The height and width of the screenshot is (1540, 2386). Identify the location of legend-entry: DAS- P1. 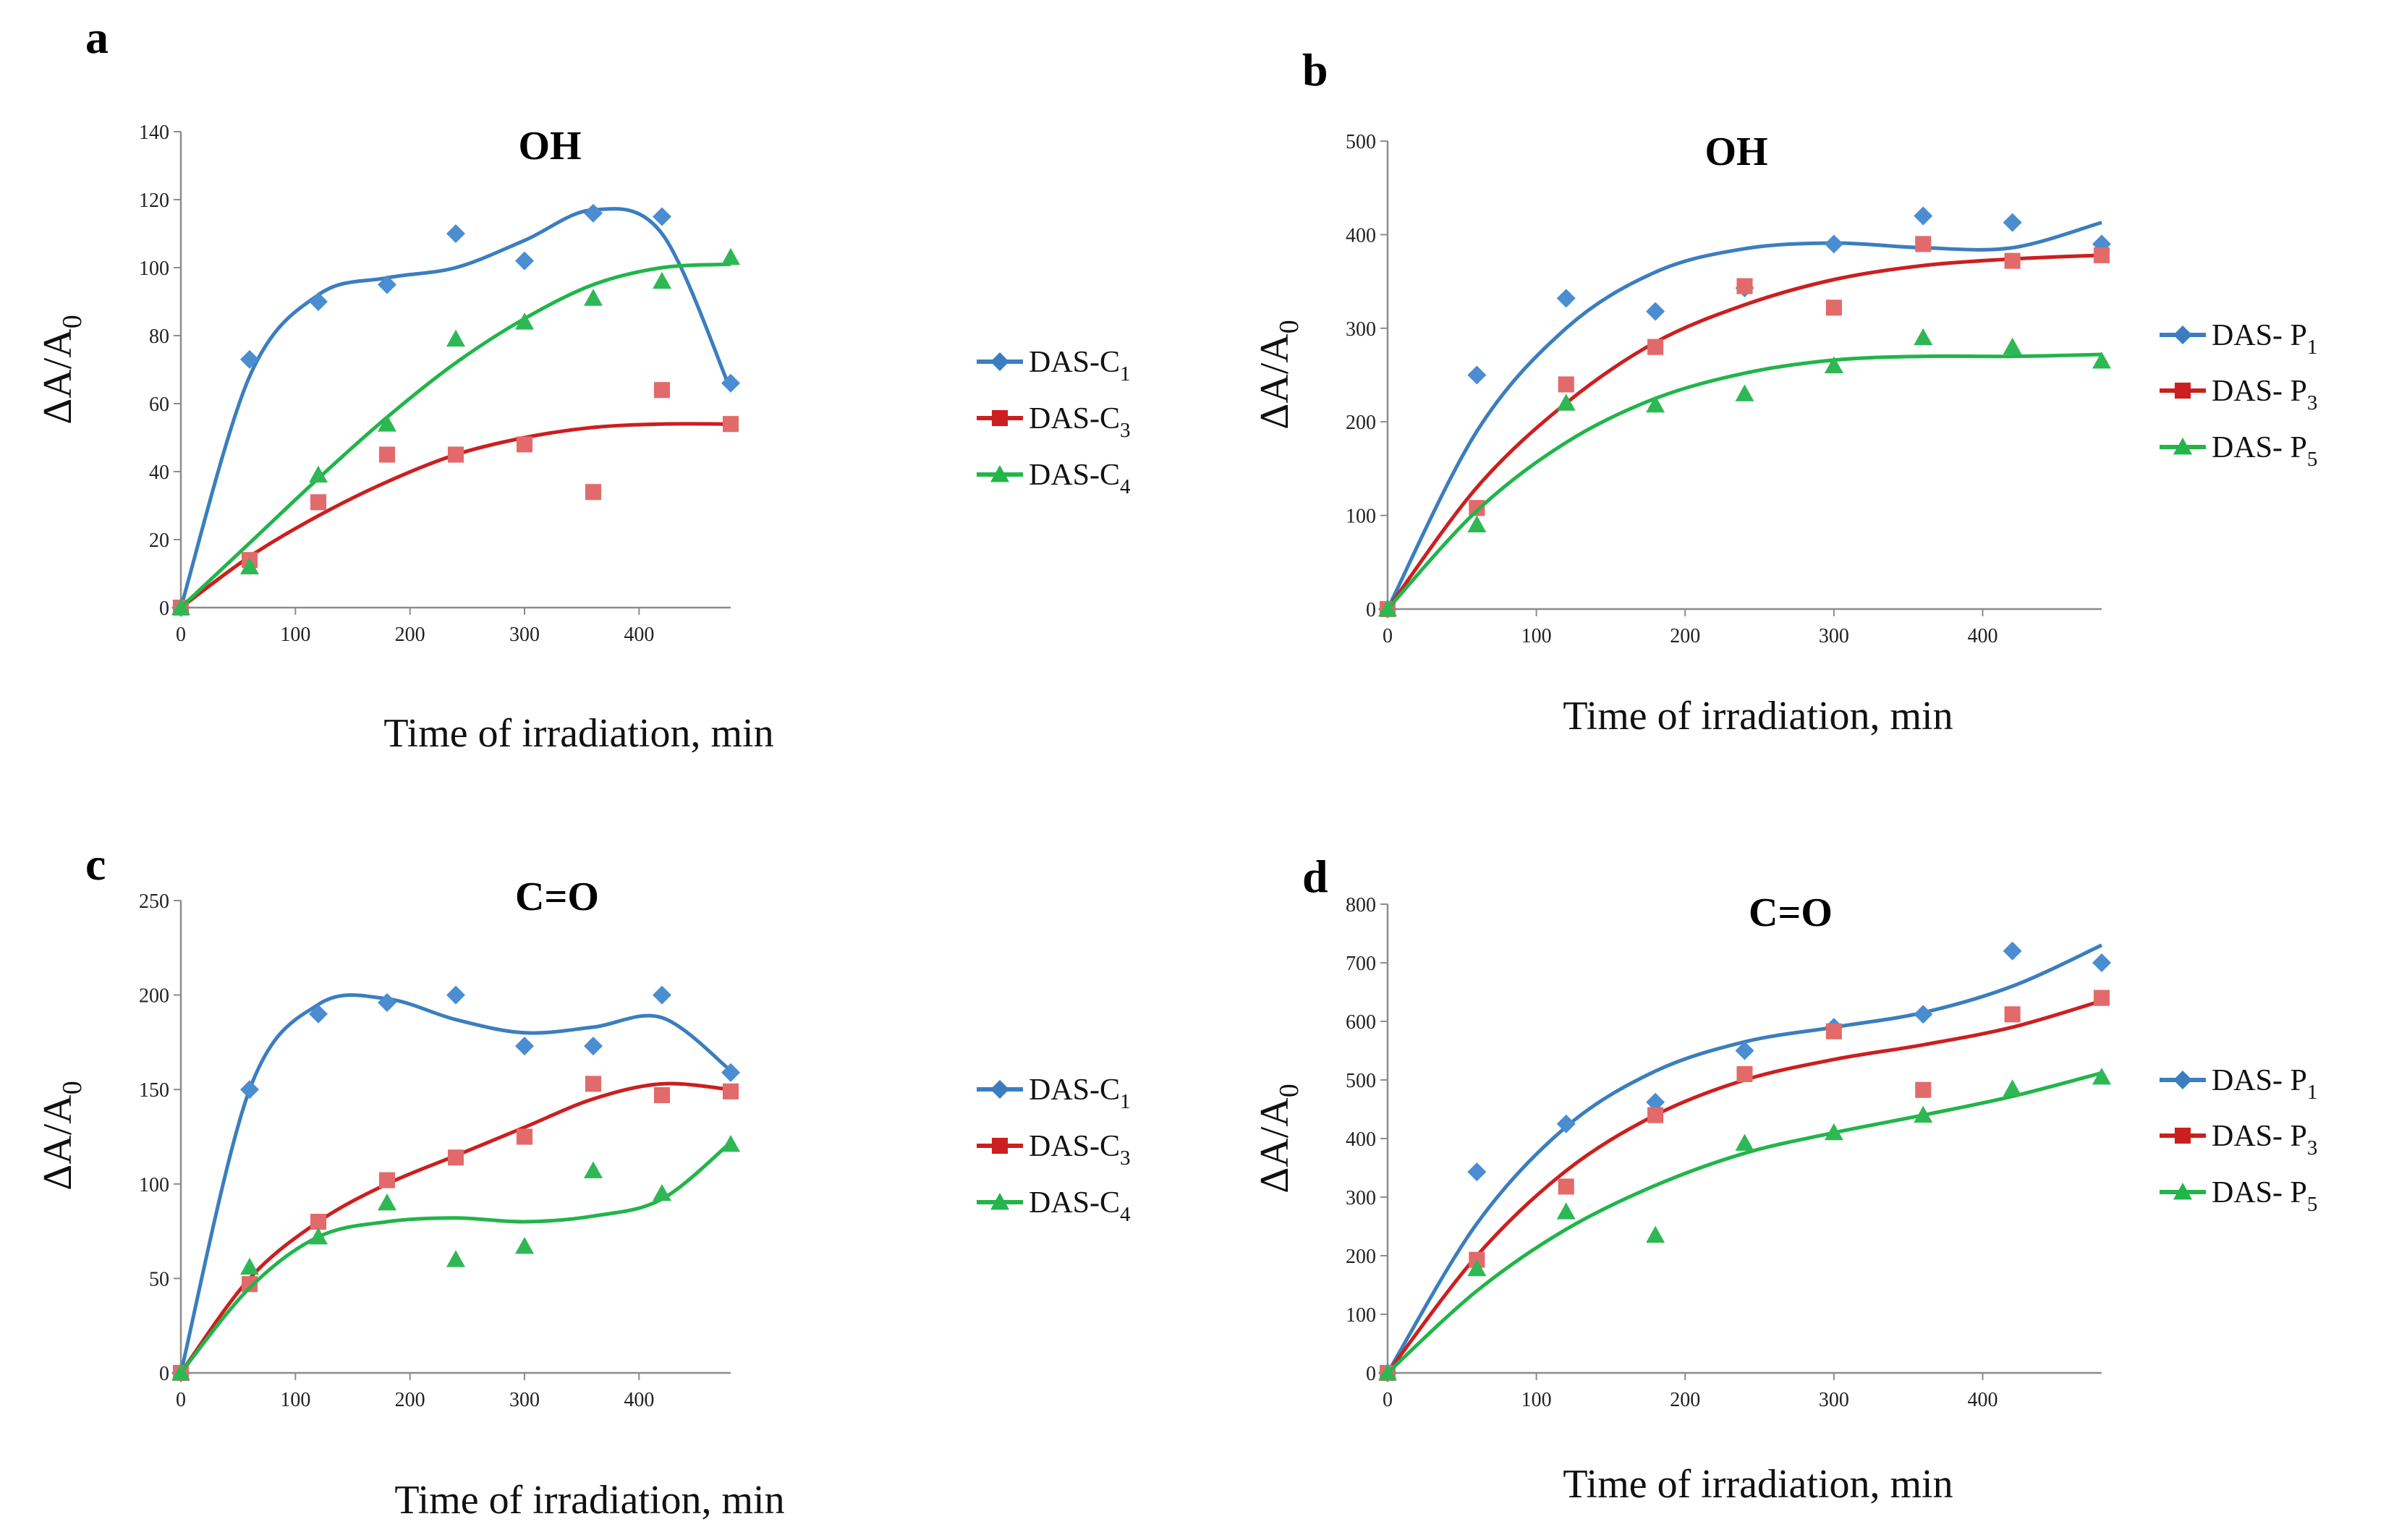
(2238, 339).